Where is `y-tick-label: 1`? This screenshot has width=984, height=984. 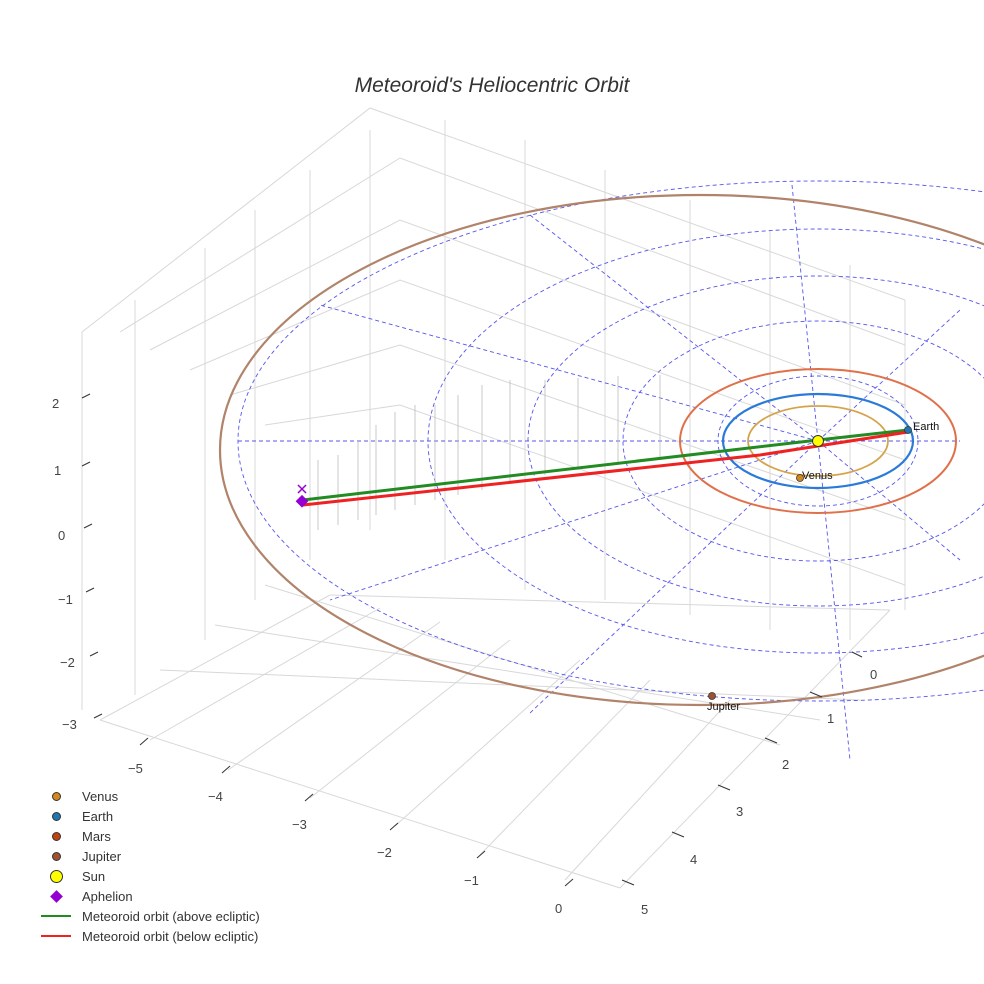
y-tick-label: 1 is located at coordinates (830, 718).